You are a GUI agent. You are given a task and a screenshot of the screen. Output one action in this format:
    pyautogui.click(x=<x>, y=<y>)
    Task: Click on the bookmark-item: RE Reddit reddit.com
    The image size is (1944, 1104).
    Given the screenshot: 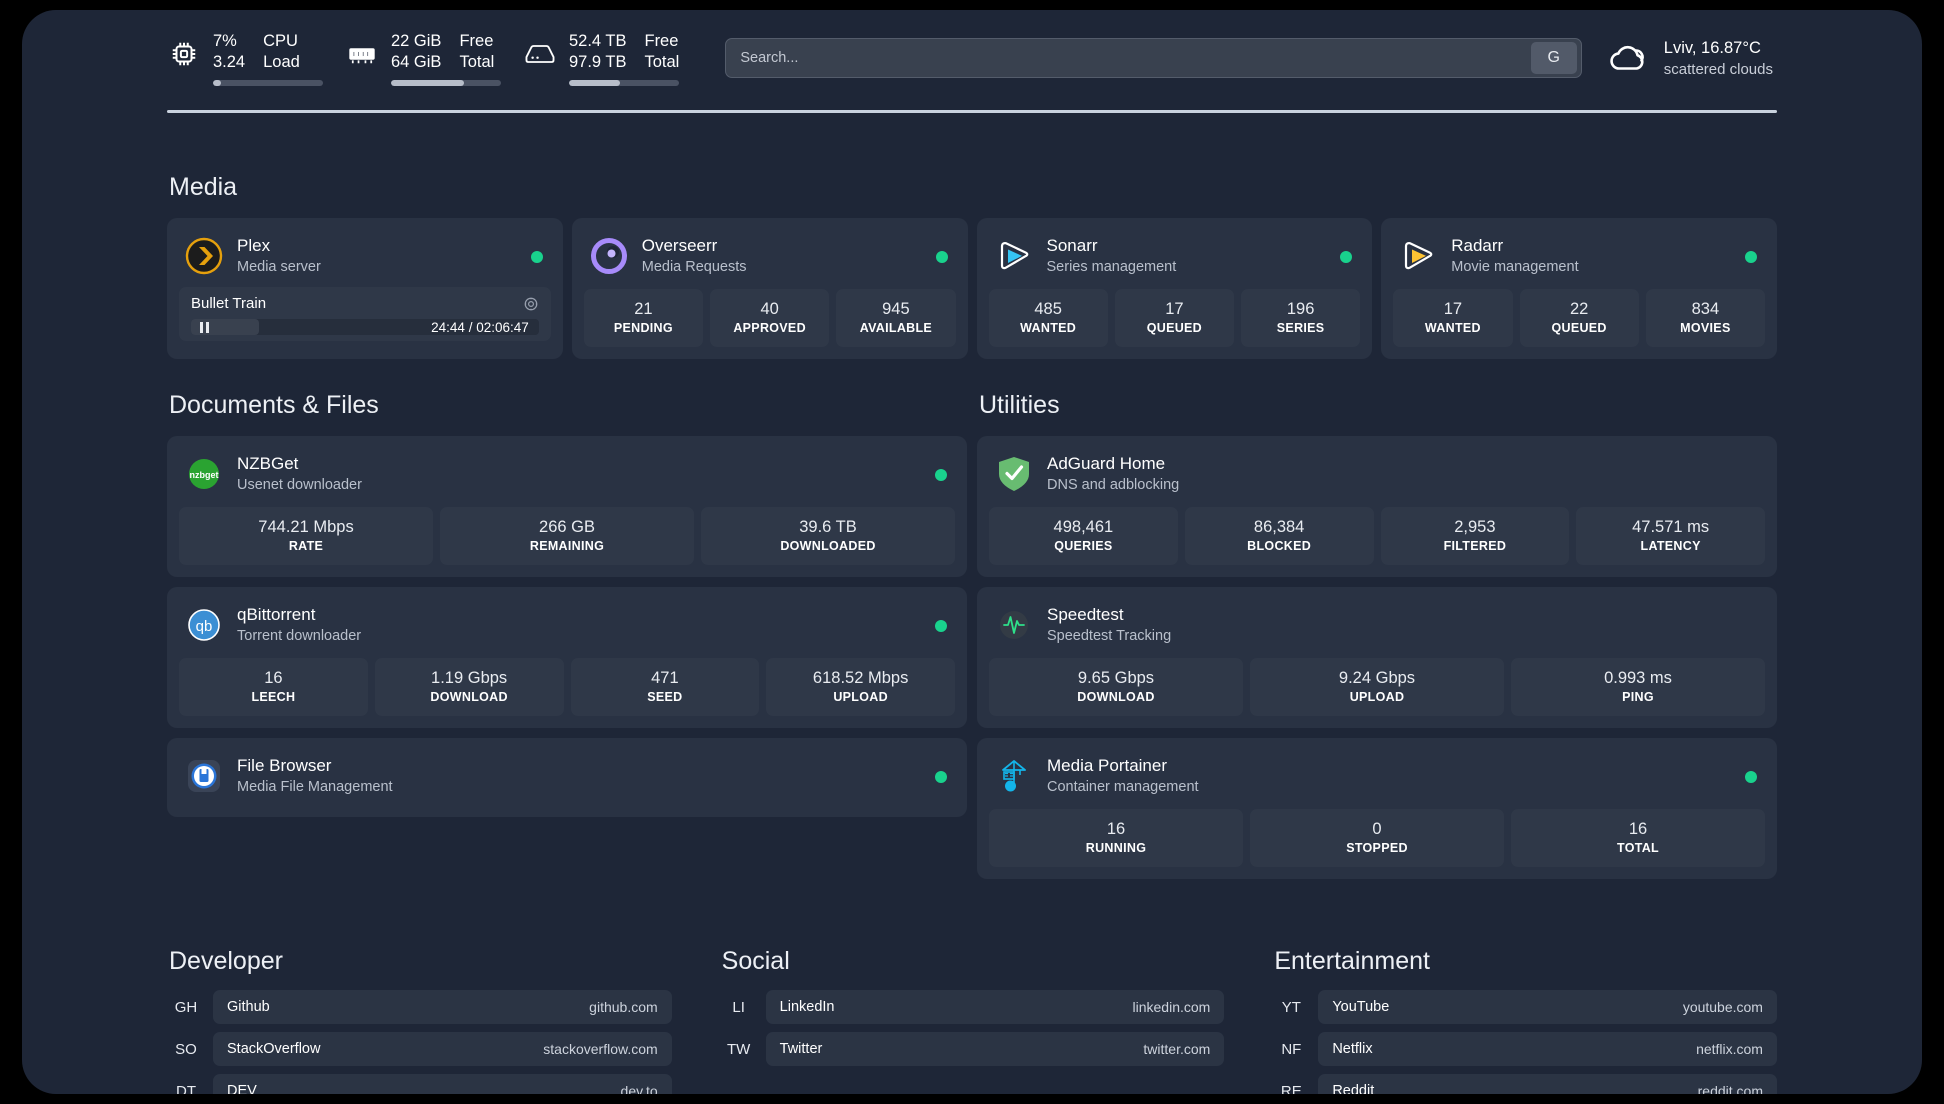 What is the action you would take?
    pyautogui.click(x=1524, y=1084)
    